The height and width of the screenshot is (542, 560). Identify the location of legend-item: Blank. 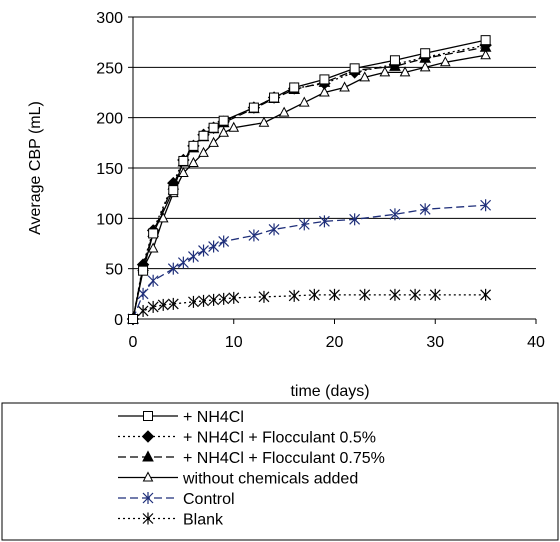
(171, 520).